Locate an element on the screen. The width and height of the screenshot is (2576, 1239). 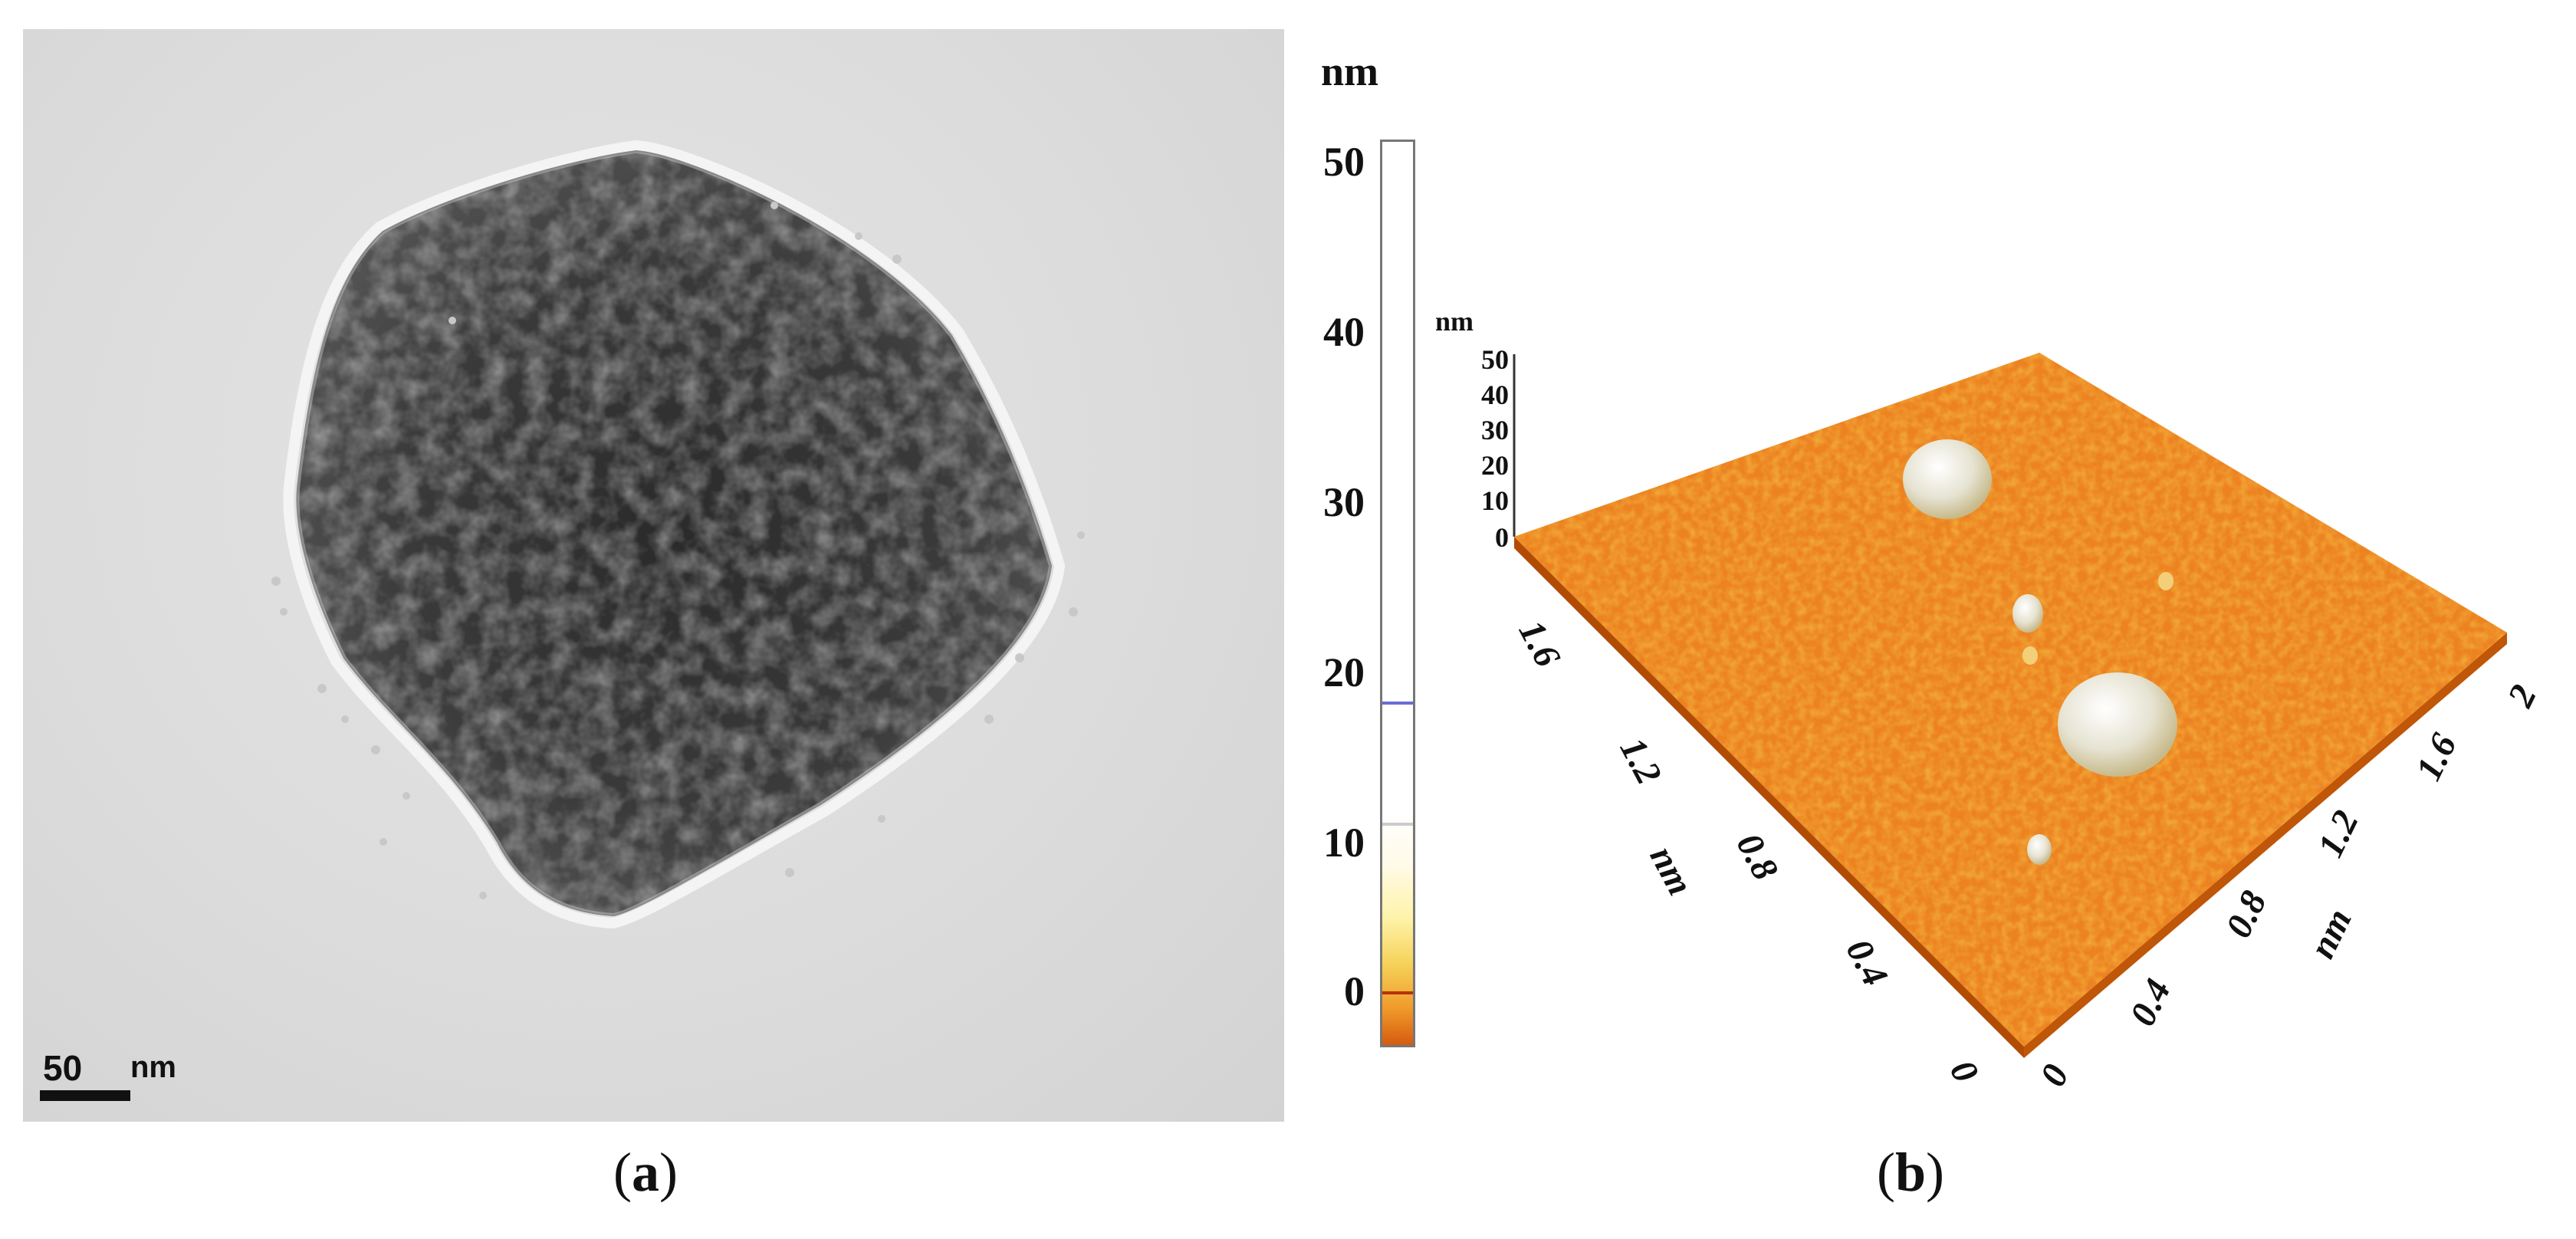
colorbar-unit: nm is located at coordinates (1350, 71).